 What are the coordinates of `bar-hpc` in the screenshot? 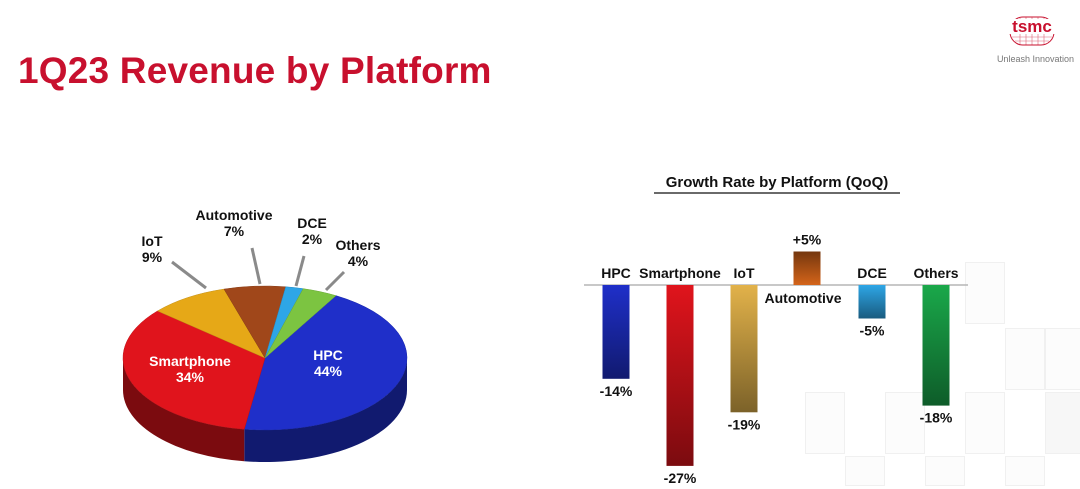 It's located at (616, 332).